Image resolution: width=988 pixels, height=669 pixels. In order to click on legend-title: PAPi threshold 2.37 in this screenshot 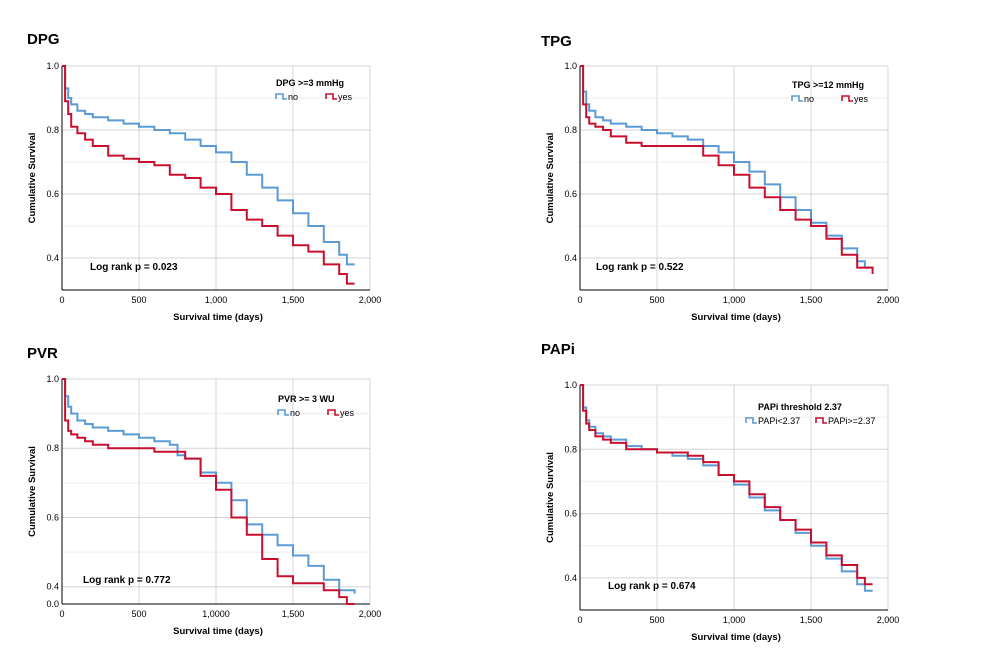, I will do `click(800, 407)`.